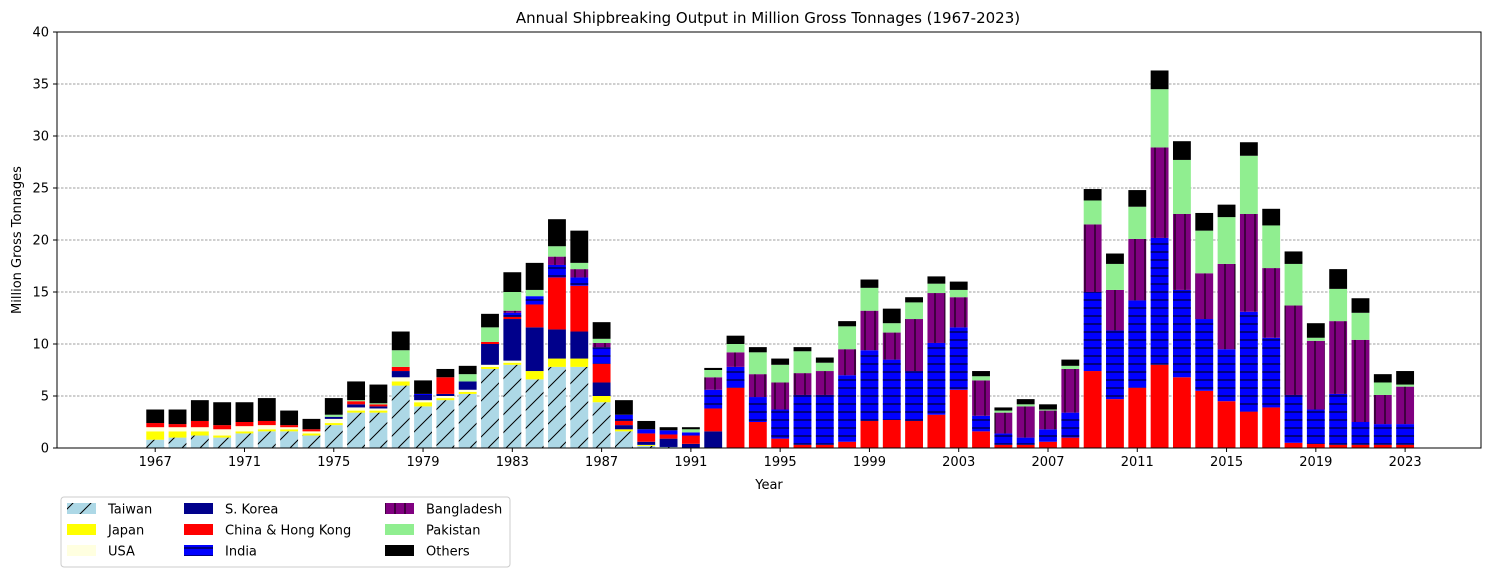  What do you see at coordinates (40, 345) in the screenshot?
I see `y-tick-label: 10` at bounding box center [40, 345].